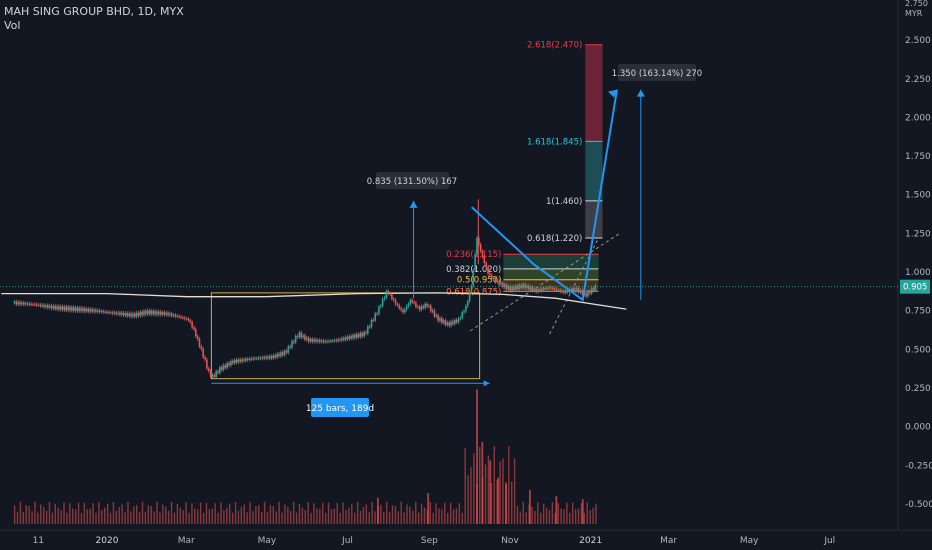  I want to click on y-tick-label: 2.250, so click(918, 80).